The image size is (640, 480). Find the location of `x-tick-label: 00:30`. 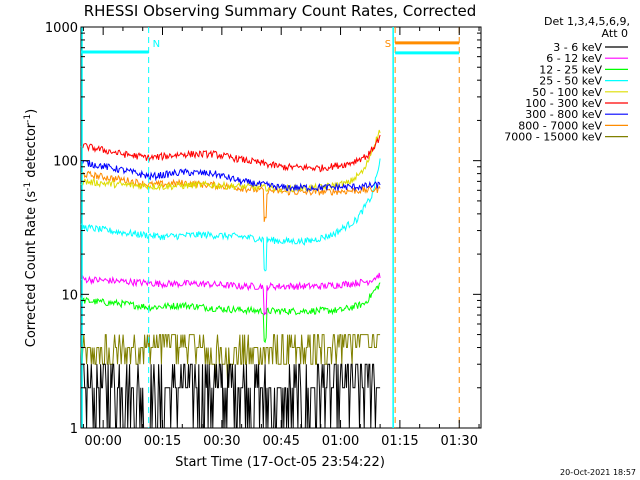

x-tick-label: 00:30 is located at coordinates (221, 441).